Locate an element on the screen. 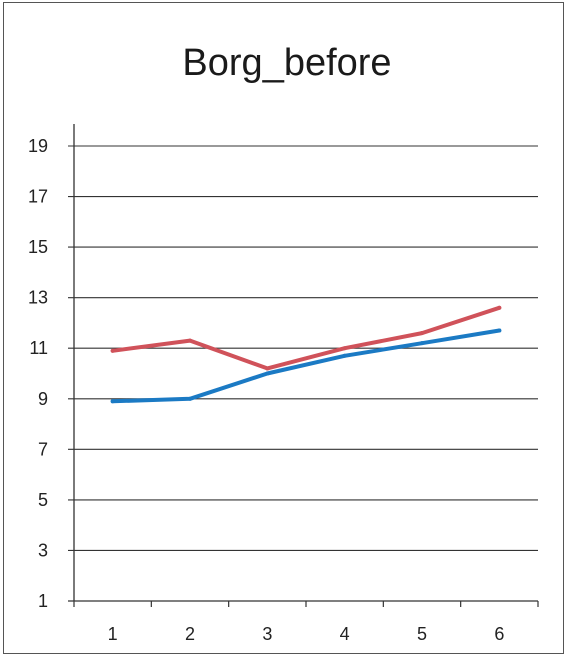 The width and height of the screenshot is (569, 660). series-2-line is located at coordinates (306, 366).